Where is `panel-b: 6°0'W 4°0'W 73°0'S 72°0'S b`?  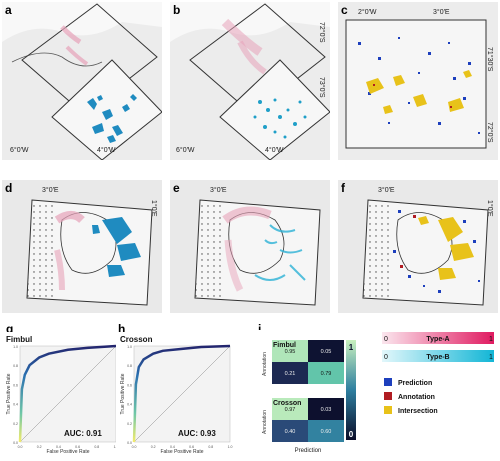 panel-b: 6°0'W 4°0'W 73°0'S 72°0'S b is located at coordinates (250, 81).